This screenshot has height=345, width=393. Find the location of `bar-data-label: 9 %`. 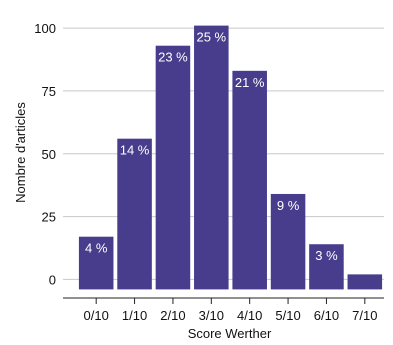

bar-data-label: 9 % is located at coordinates (288, 205).